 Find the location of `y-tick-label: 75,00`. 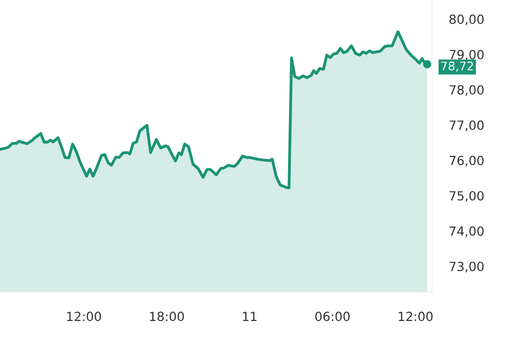

y-tick-label: 75,00 is located at coordinates (467, 196).